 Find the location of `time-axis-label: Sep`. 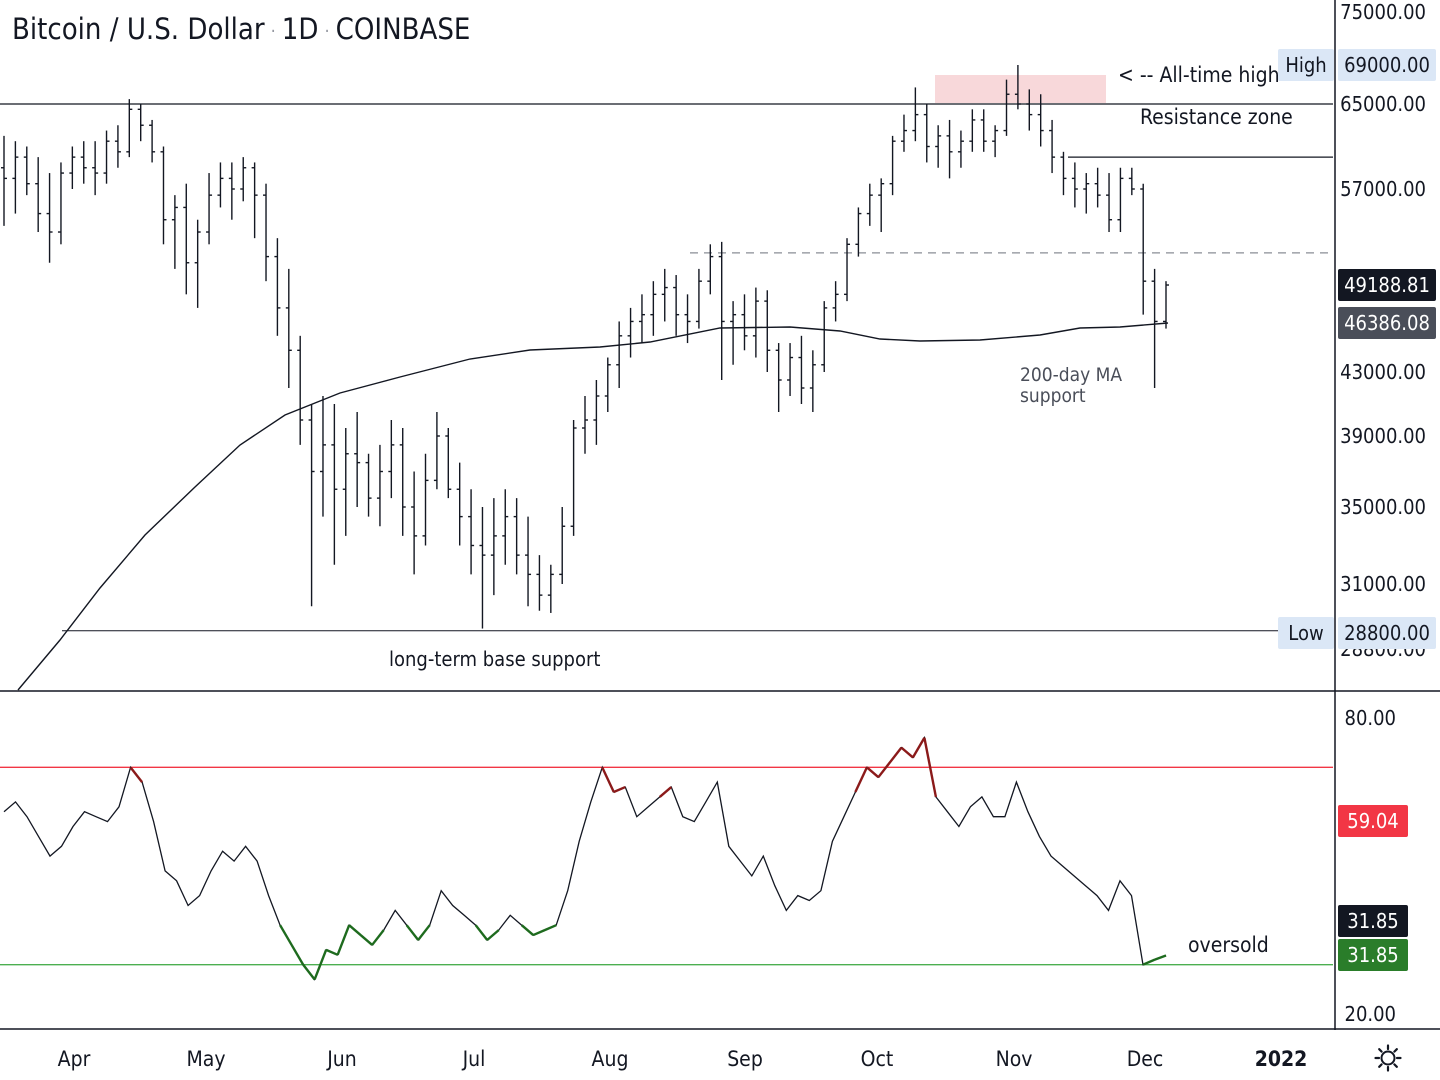

time-axis-label: Sep is located at coordinates (745, 1059).